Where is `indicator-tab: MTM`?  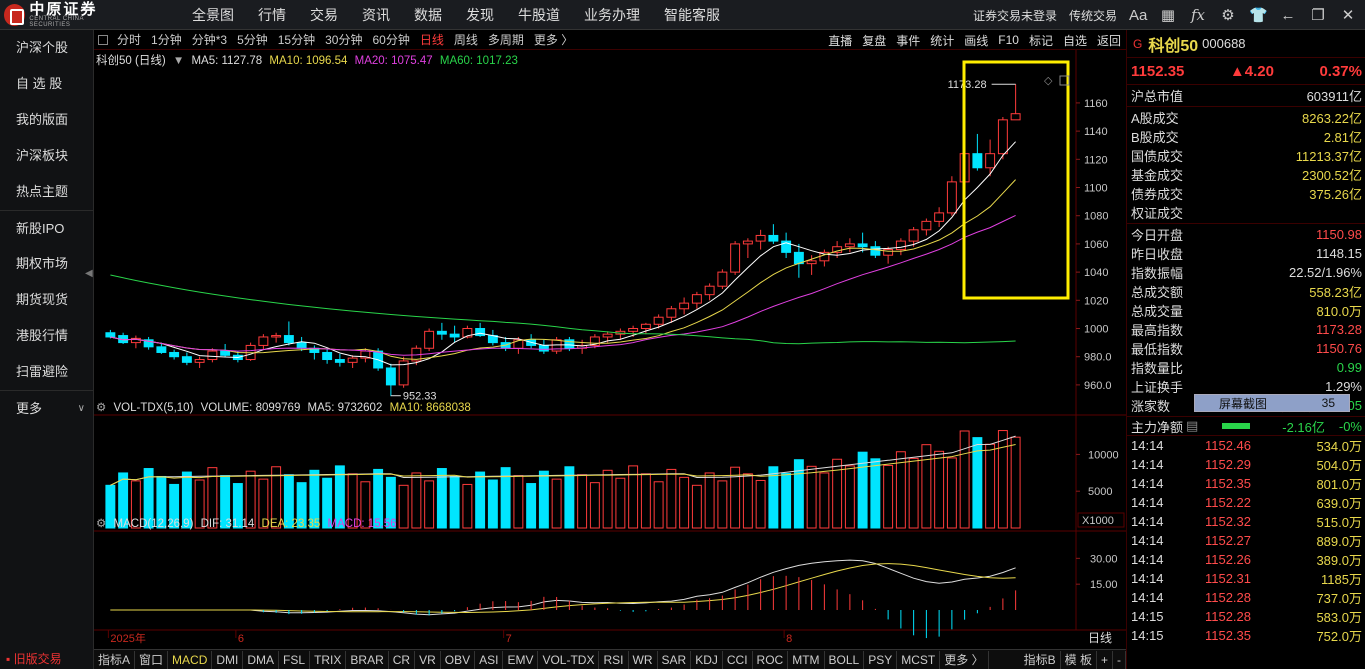
indicator-tab: MTM is located at coordinates (806, 659).